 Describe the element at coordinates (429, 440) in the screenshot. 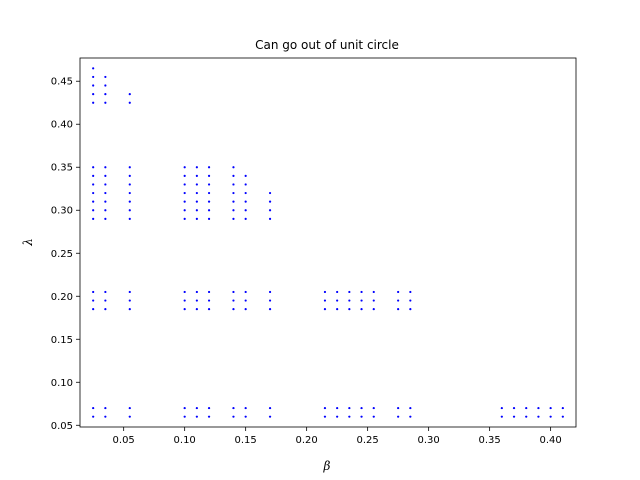

I see `x-tick-label: 0.30` at that location.